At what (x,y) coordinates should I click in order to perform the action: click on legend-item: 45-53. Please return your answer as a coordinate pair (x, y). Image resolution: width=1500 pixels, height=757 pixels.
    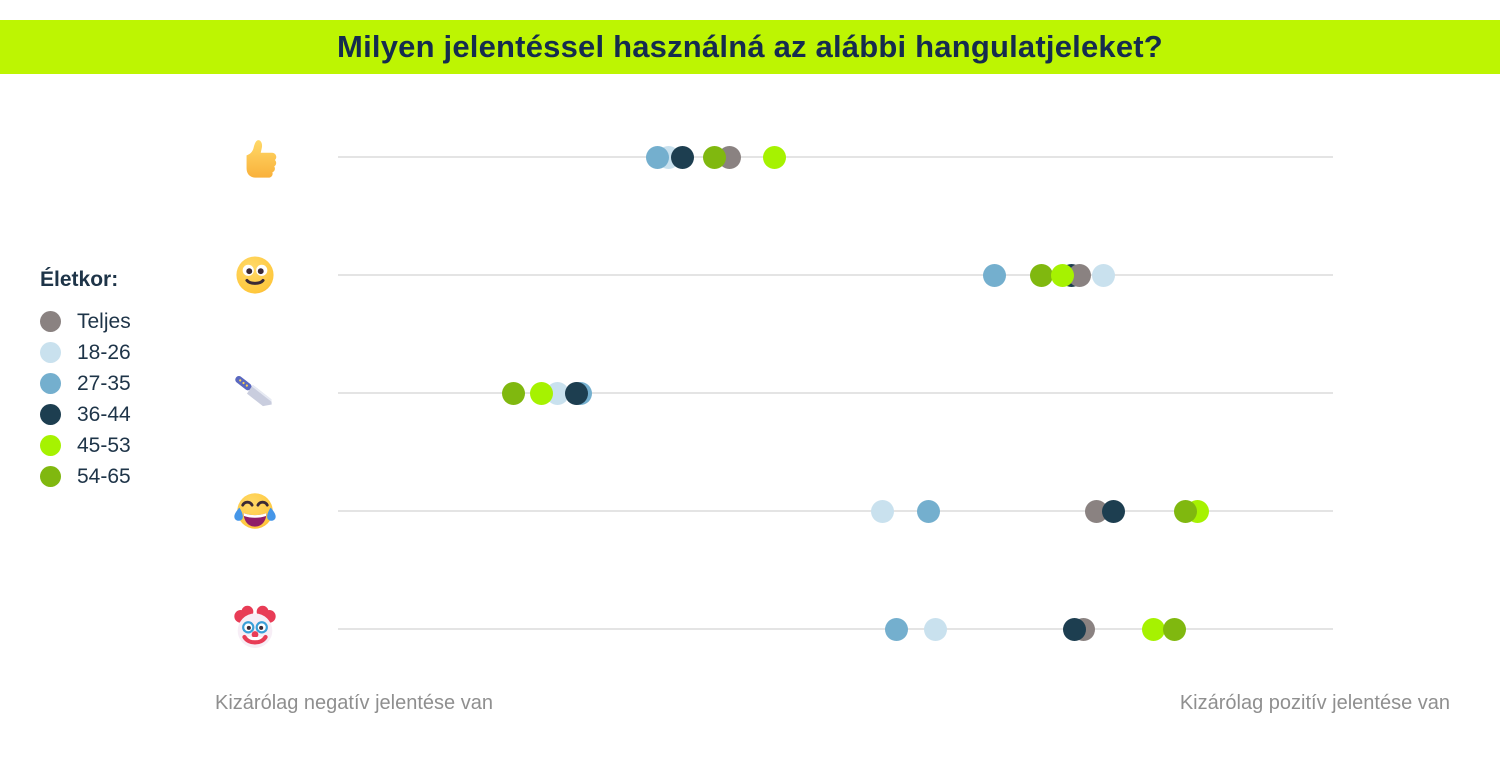
    Looking at the image, I should click on (85, 445).